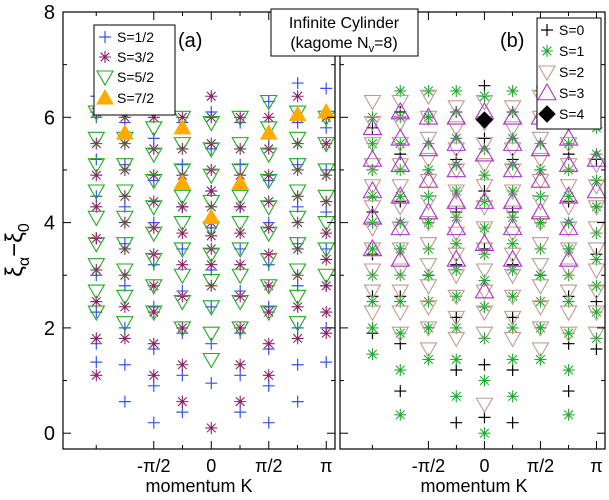 The height and width of the screenshot is (500, 609). What do you see at coordinates (563, 30) in the screenshot?
I see `legend-b-entry-0: S=0` at bounding box center [563, 30].